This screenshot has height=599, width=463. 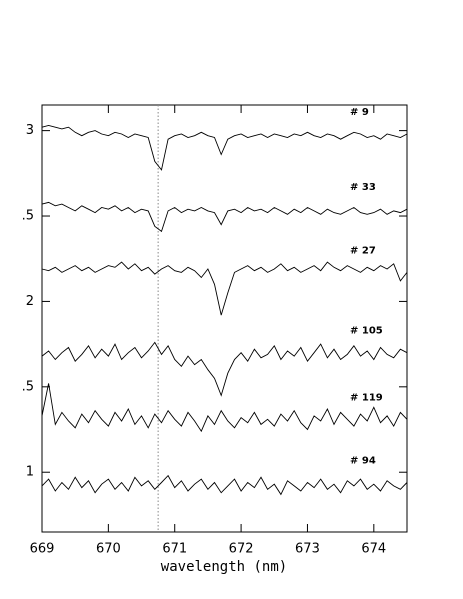 I want to click on series-label: # 105, so click(x=366, y=331).